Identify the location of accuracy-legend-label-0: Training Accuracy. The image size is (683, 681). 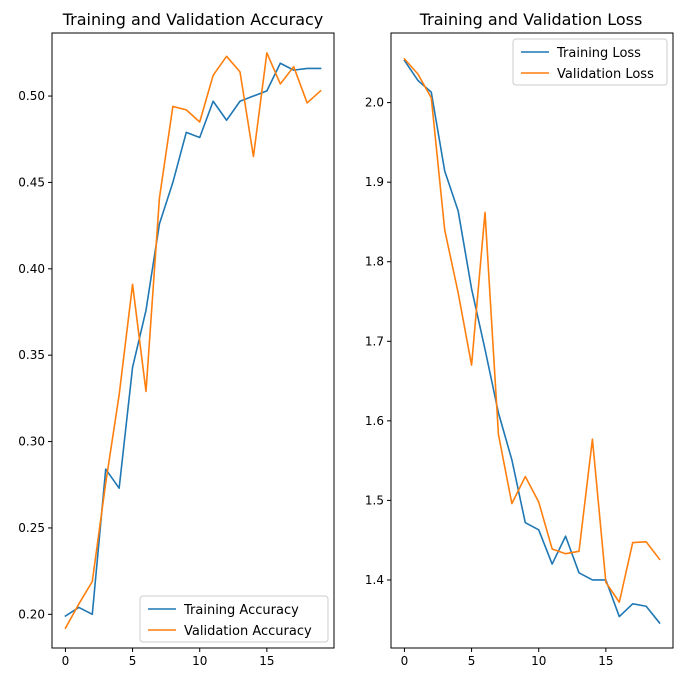
(241, 610).